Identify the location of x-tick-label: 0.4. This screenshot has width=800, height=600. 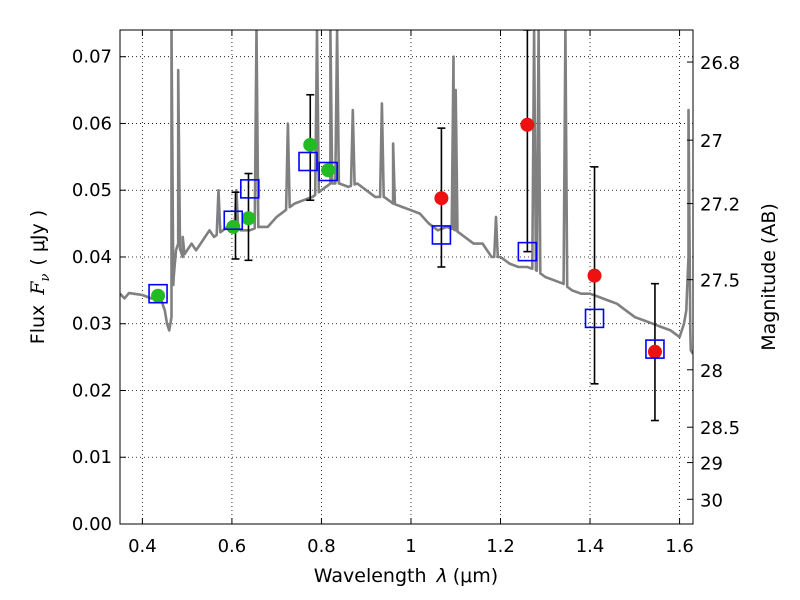
(142, 546).